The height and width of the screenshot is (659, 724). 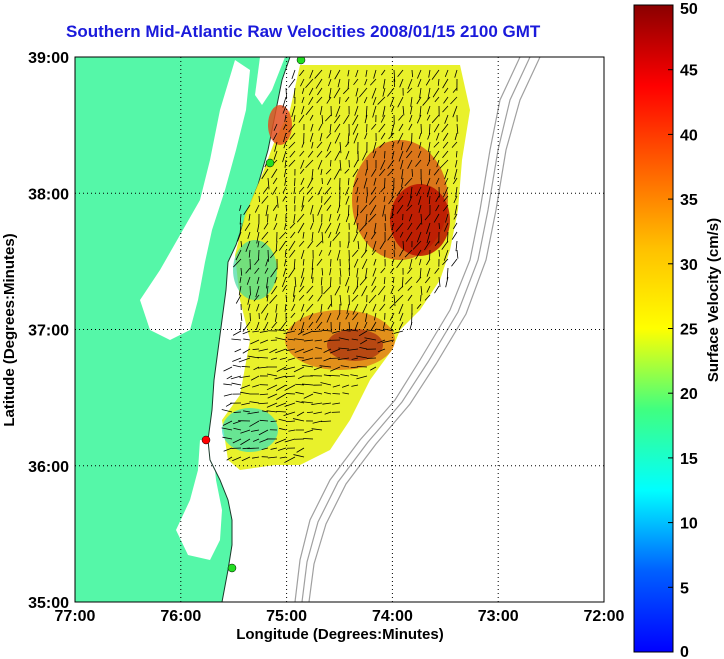 What do you see at coordinates (286, 616) in the screenshot?
I see `x-tick-label: 75:00` at bounding box center [286, 616].